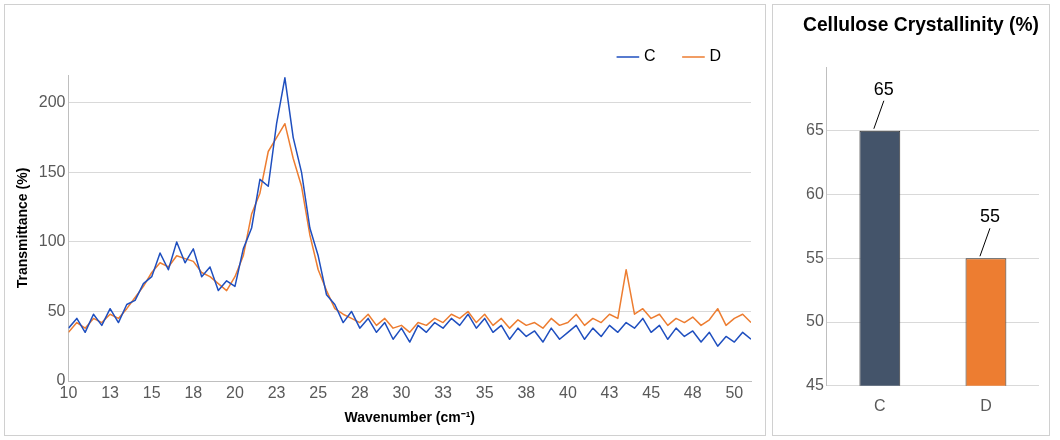 Image resolution: width=1060 pixels, height=440 pixels. I want to click on x-tick-label: 10, so click(68, 393).